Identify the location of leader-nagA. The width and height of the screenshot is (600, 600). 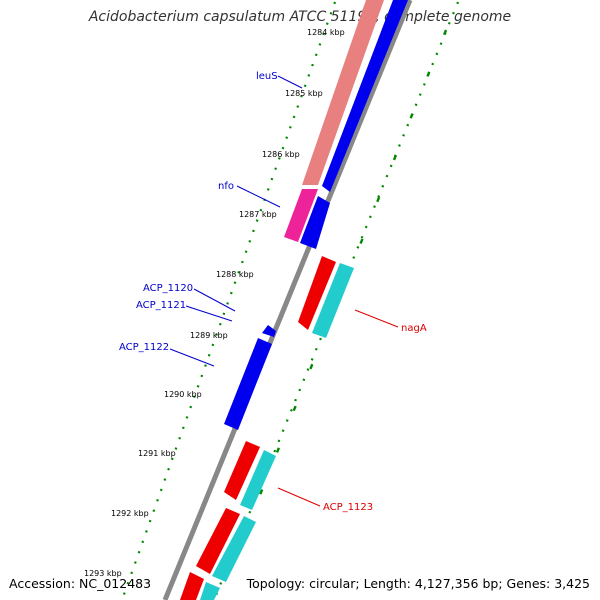
(376, 318).